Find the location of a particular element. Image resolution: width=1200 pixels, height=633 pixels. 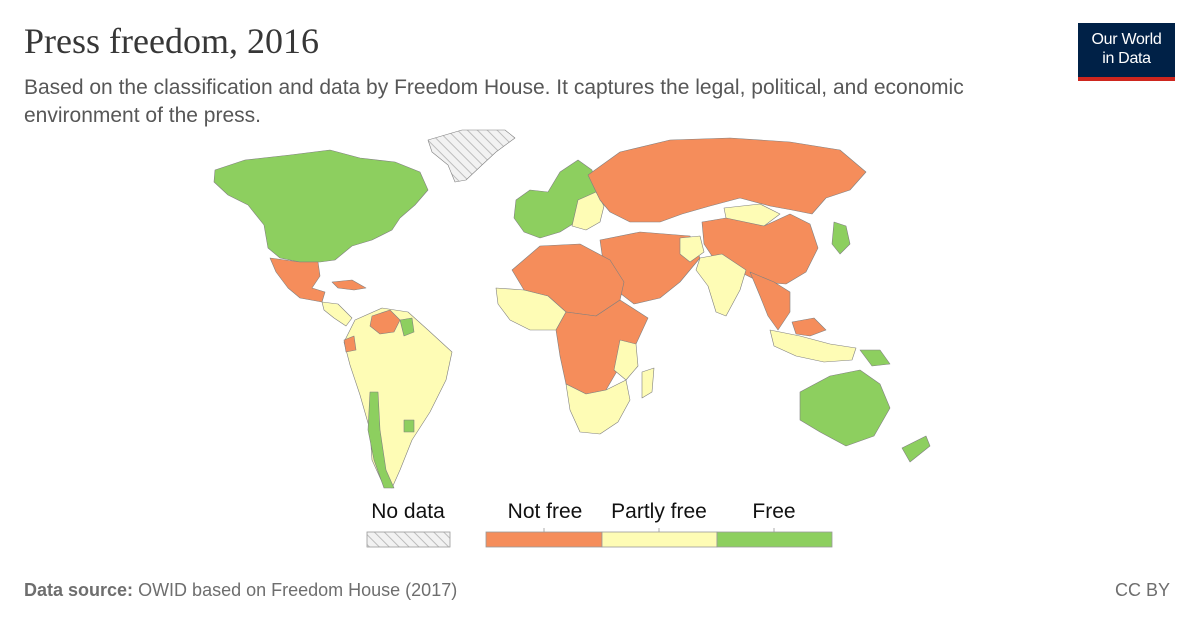

region-cuba is located at coordinates (349, 285).